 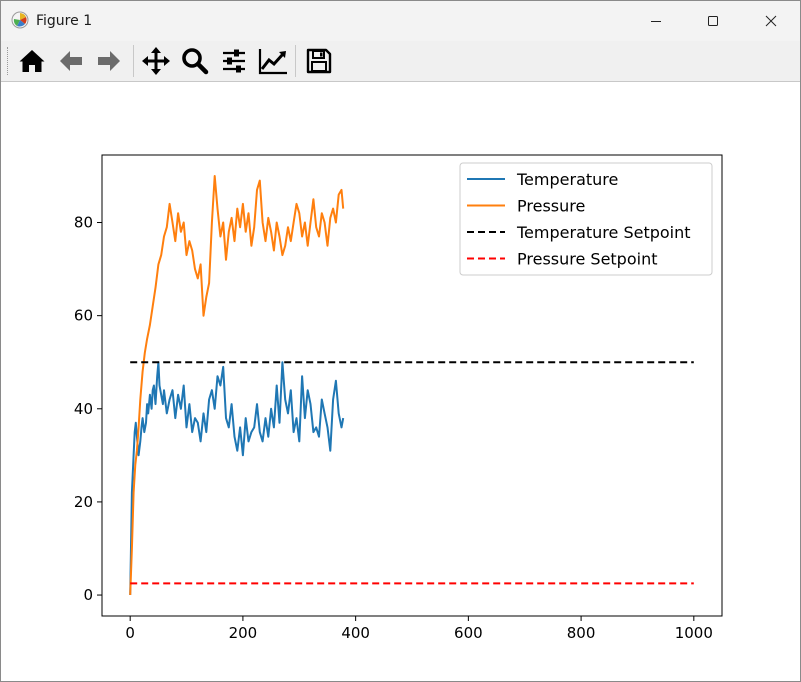 What do you see at coordinates (83, 409) in the screenshot?
I see `y-tick-label: 40` at bounding box center [83, 409].